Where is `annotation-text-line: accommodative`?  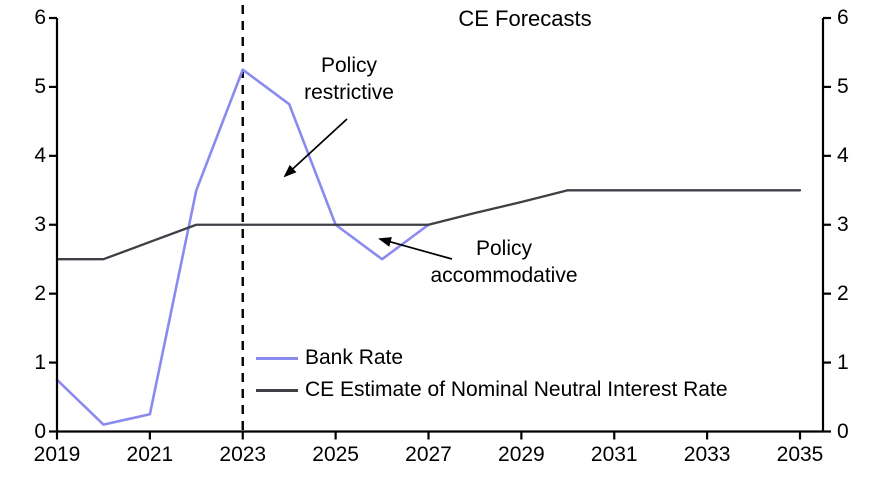
annotation-text-line: accommodative is located at coordinates (504, 275).